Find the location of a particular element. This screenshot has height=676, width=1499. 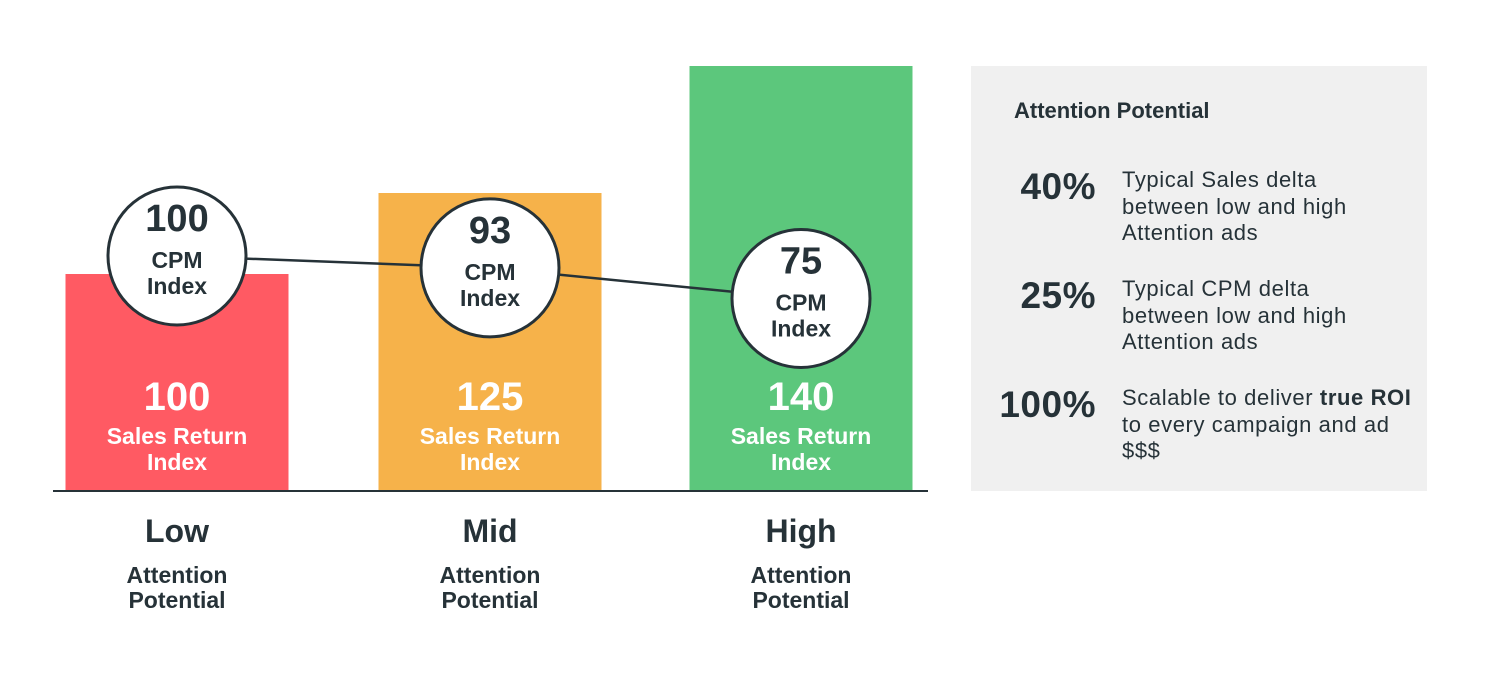

desc-bold-text: true ROI is located at coordinates (1365, 397).